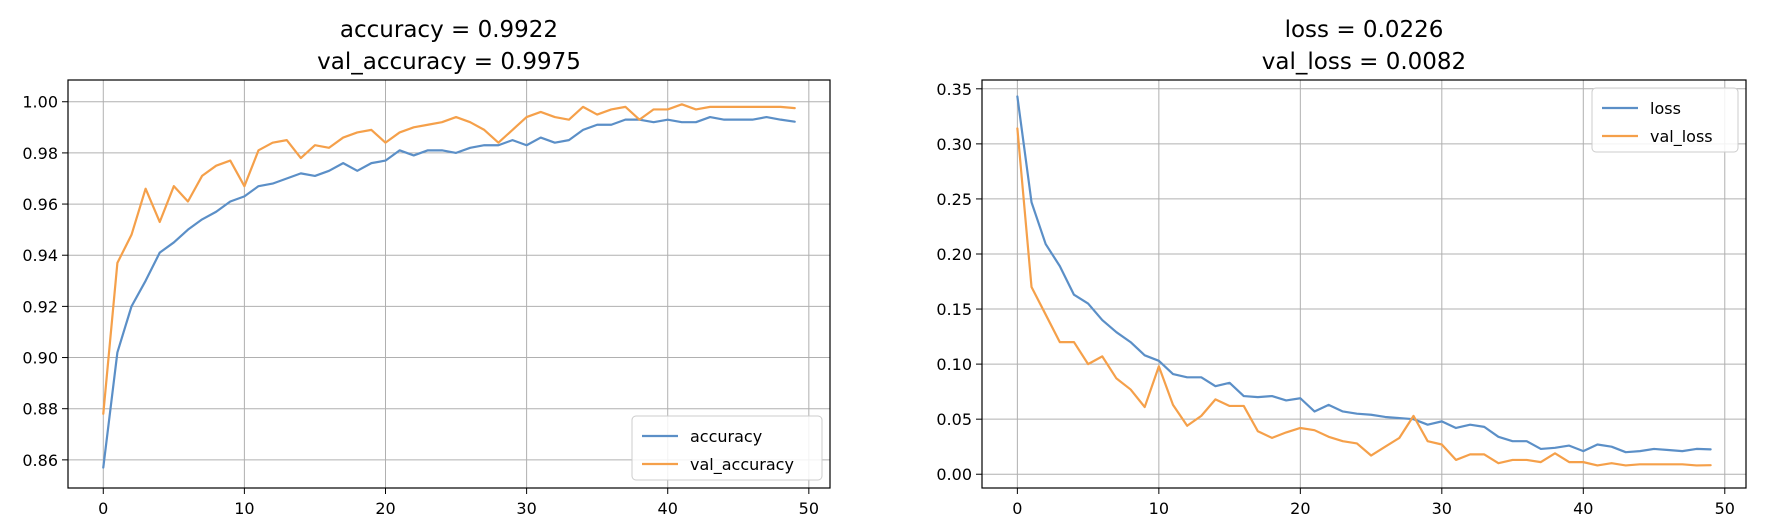  I want to click on y-tick-label: 0.25, so click(954, 199).